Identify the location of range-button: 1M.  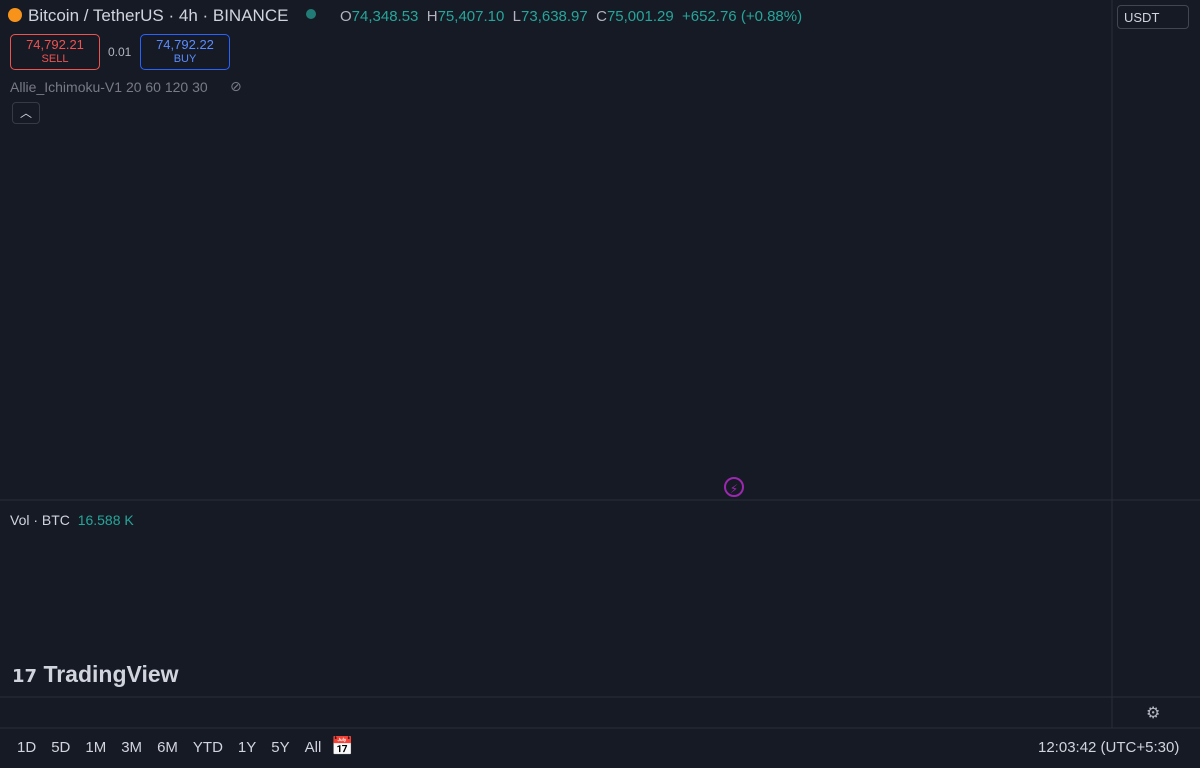
(96, 747).